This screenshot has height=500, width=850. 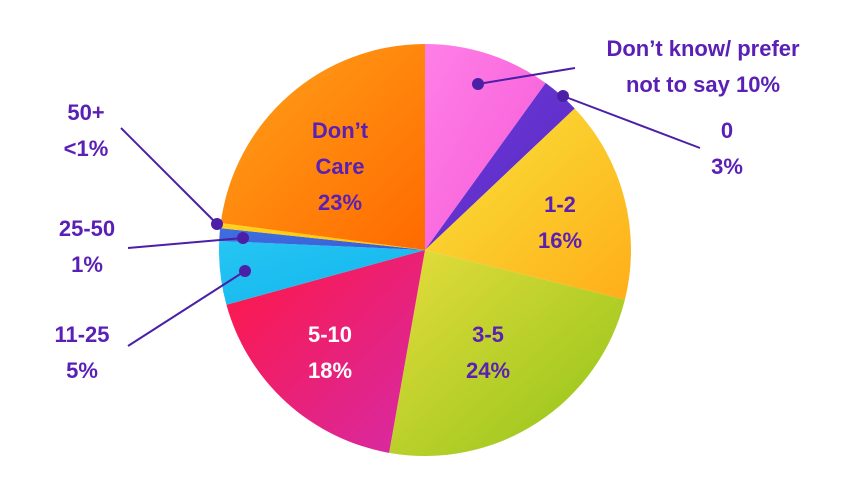 I want to click on slice-label-6: 11-25 5%, so click(x=81, y=352).